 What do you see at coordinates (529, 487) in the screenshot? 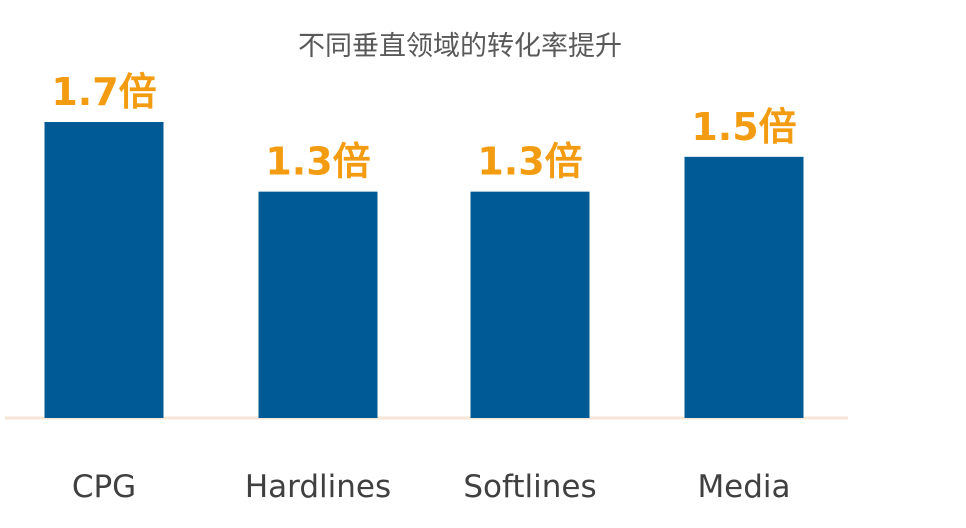
I see `category-label-softlines: Softlines` at bounding box center [529, 487].